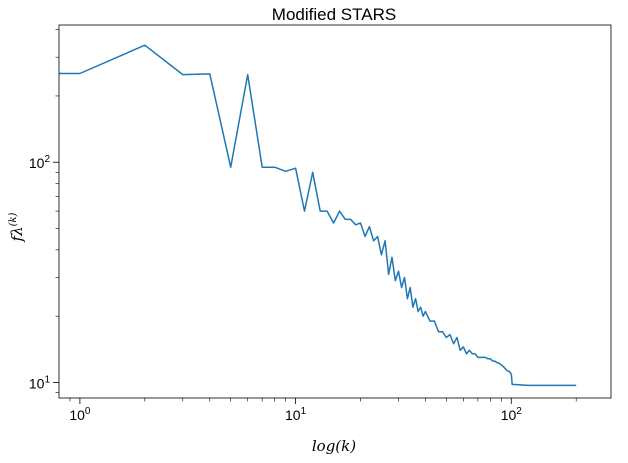 The width and height of the screenshot is (628, 463). What do you see at coordinates (17, 234) in the screenshot?
I see `y-axis-label-base: fλ` at bounding box center [17, 234].